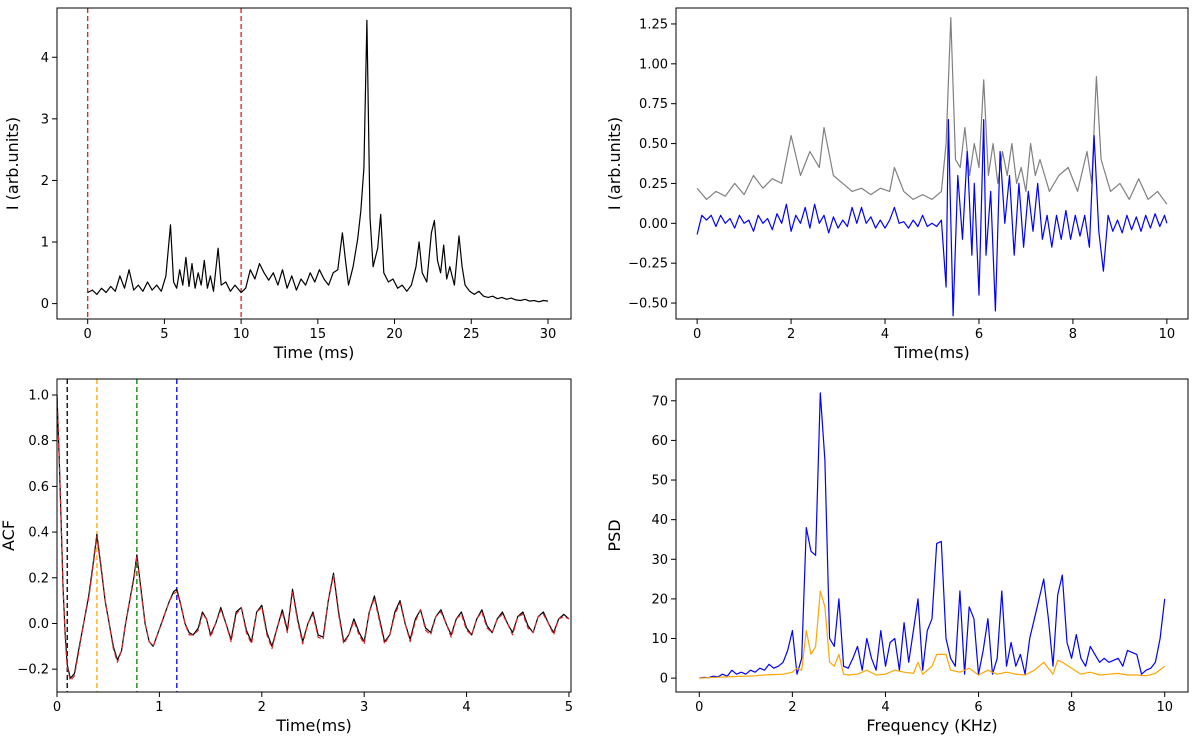 This screenshot has width=1200, height=736. Describe the element at coordinates (38, 487) in the screenshot. I see `y-tick-label: 0.6` at that location.